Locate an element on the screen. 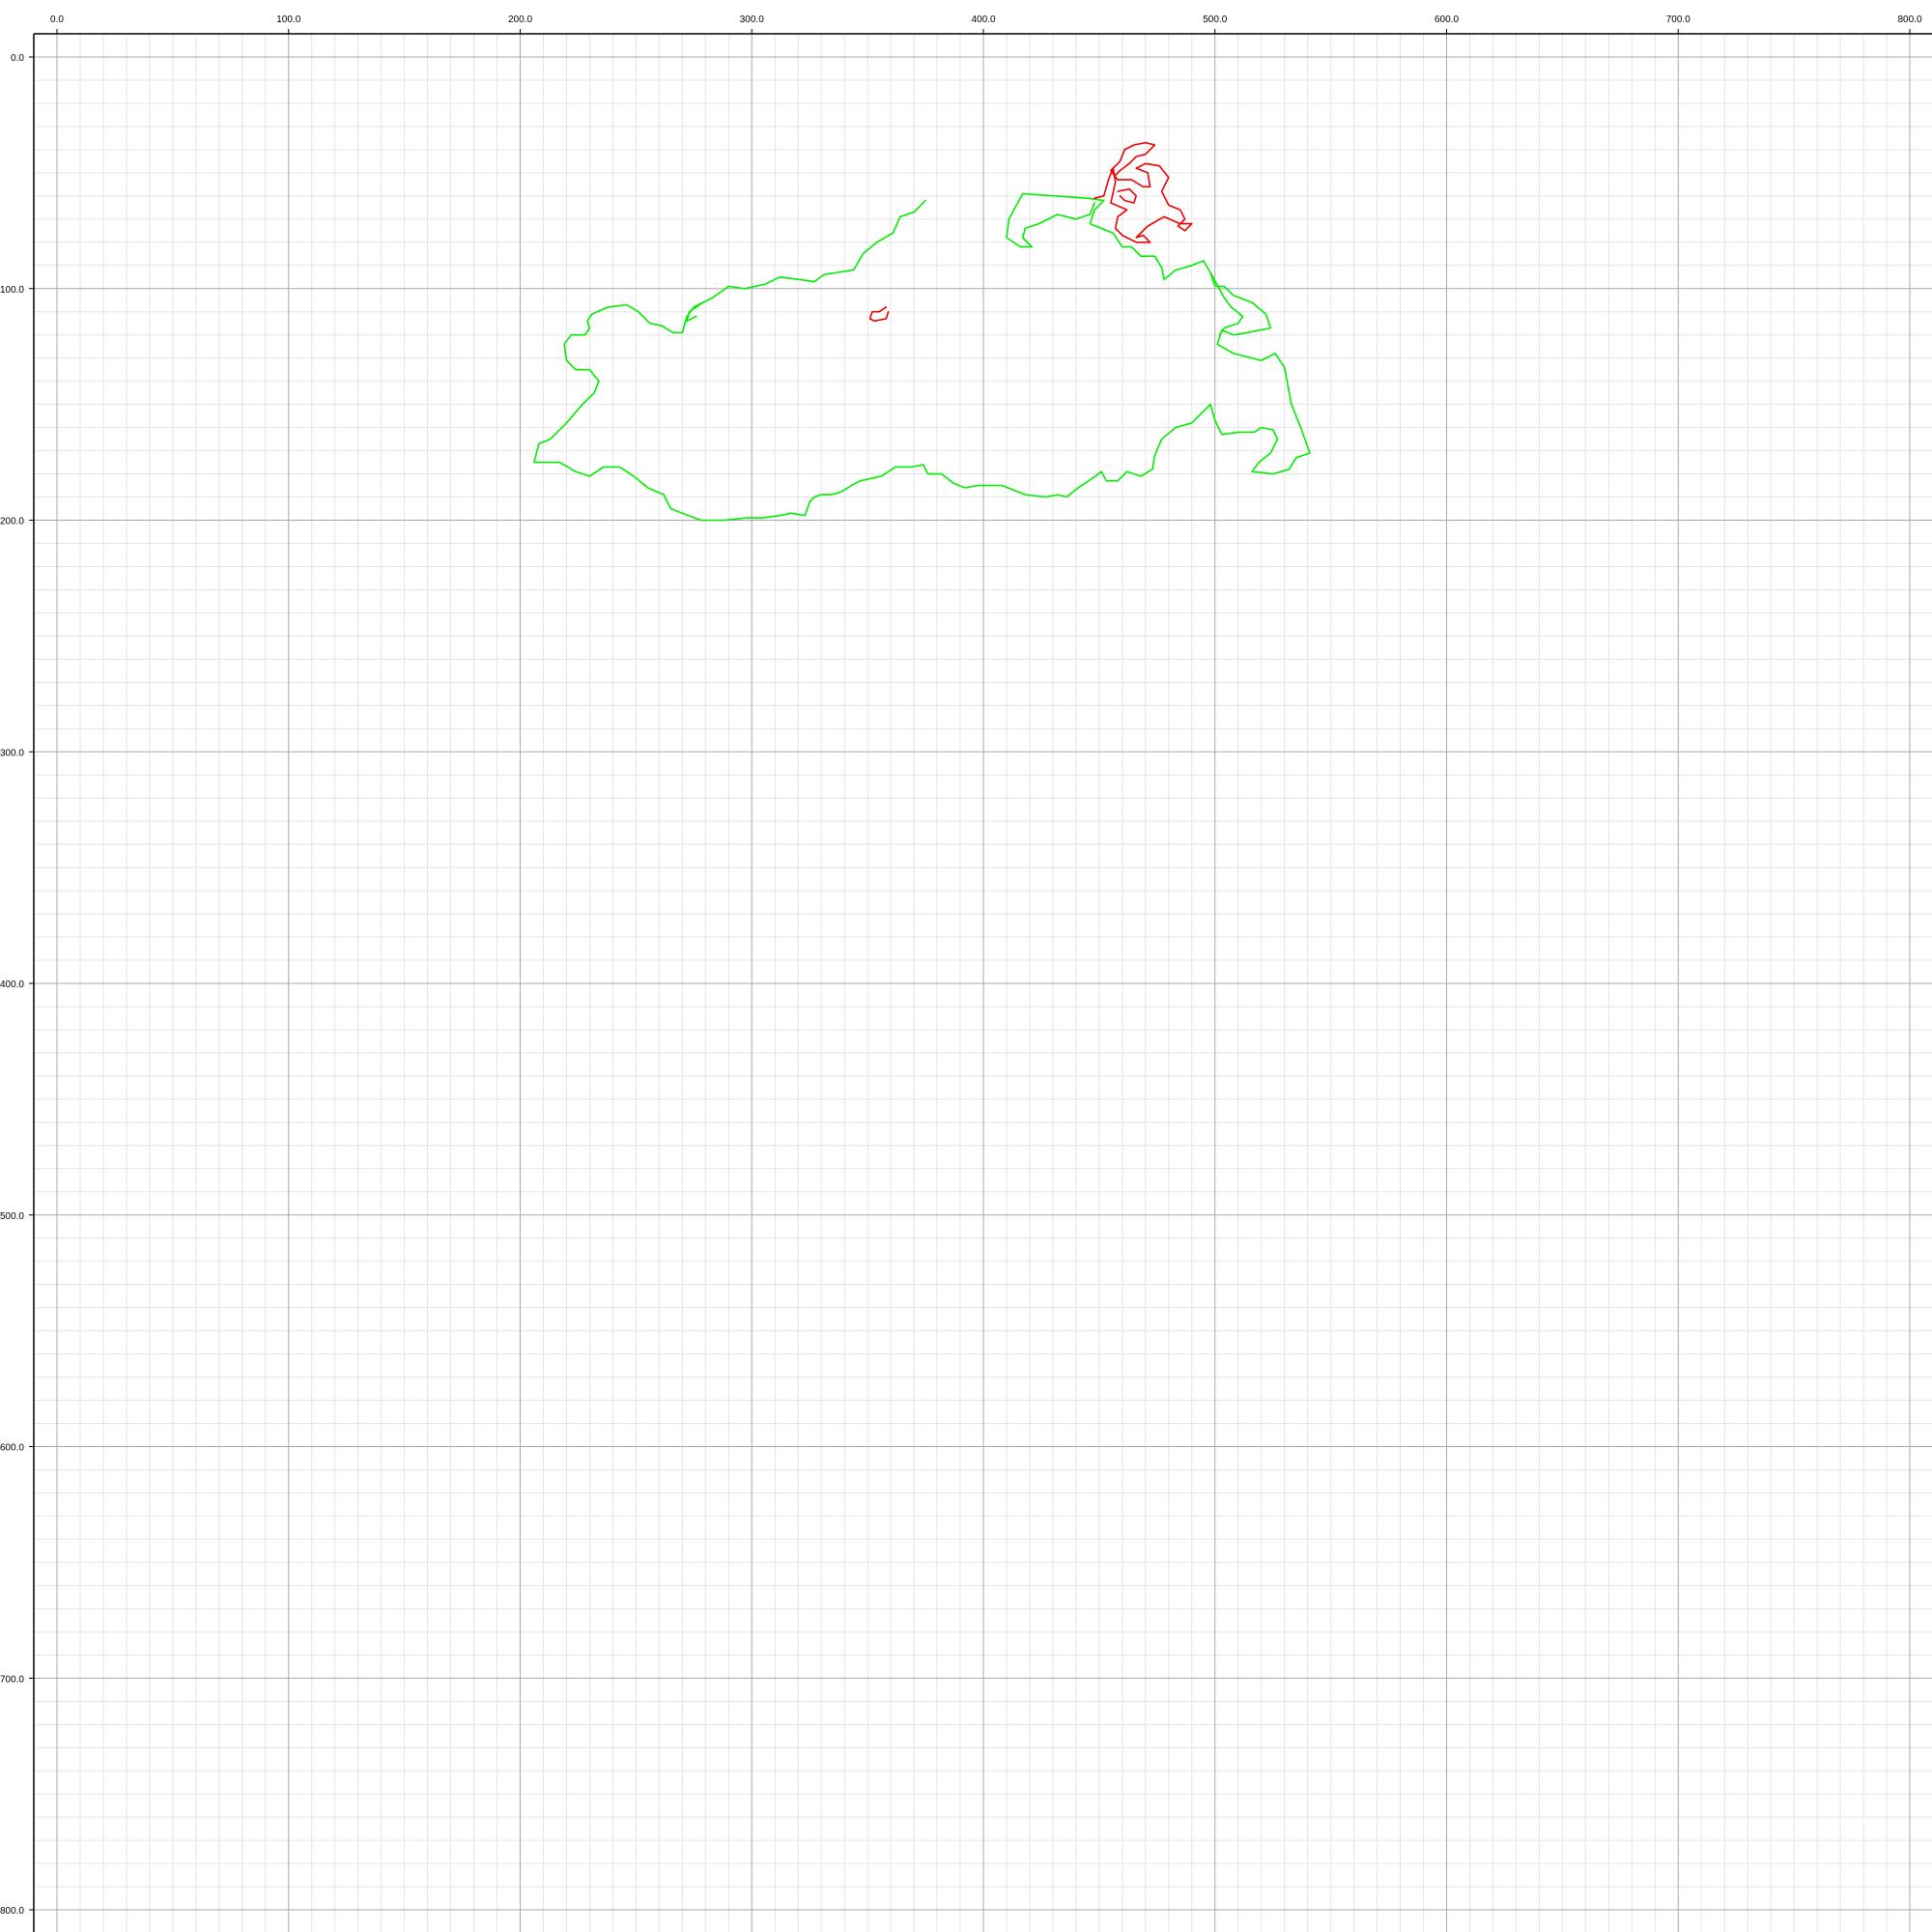 Image resolution: width=1932 pixels, height=1932 pixels. shape-layer is located at coordinates (922, 331).